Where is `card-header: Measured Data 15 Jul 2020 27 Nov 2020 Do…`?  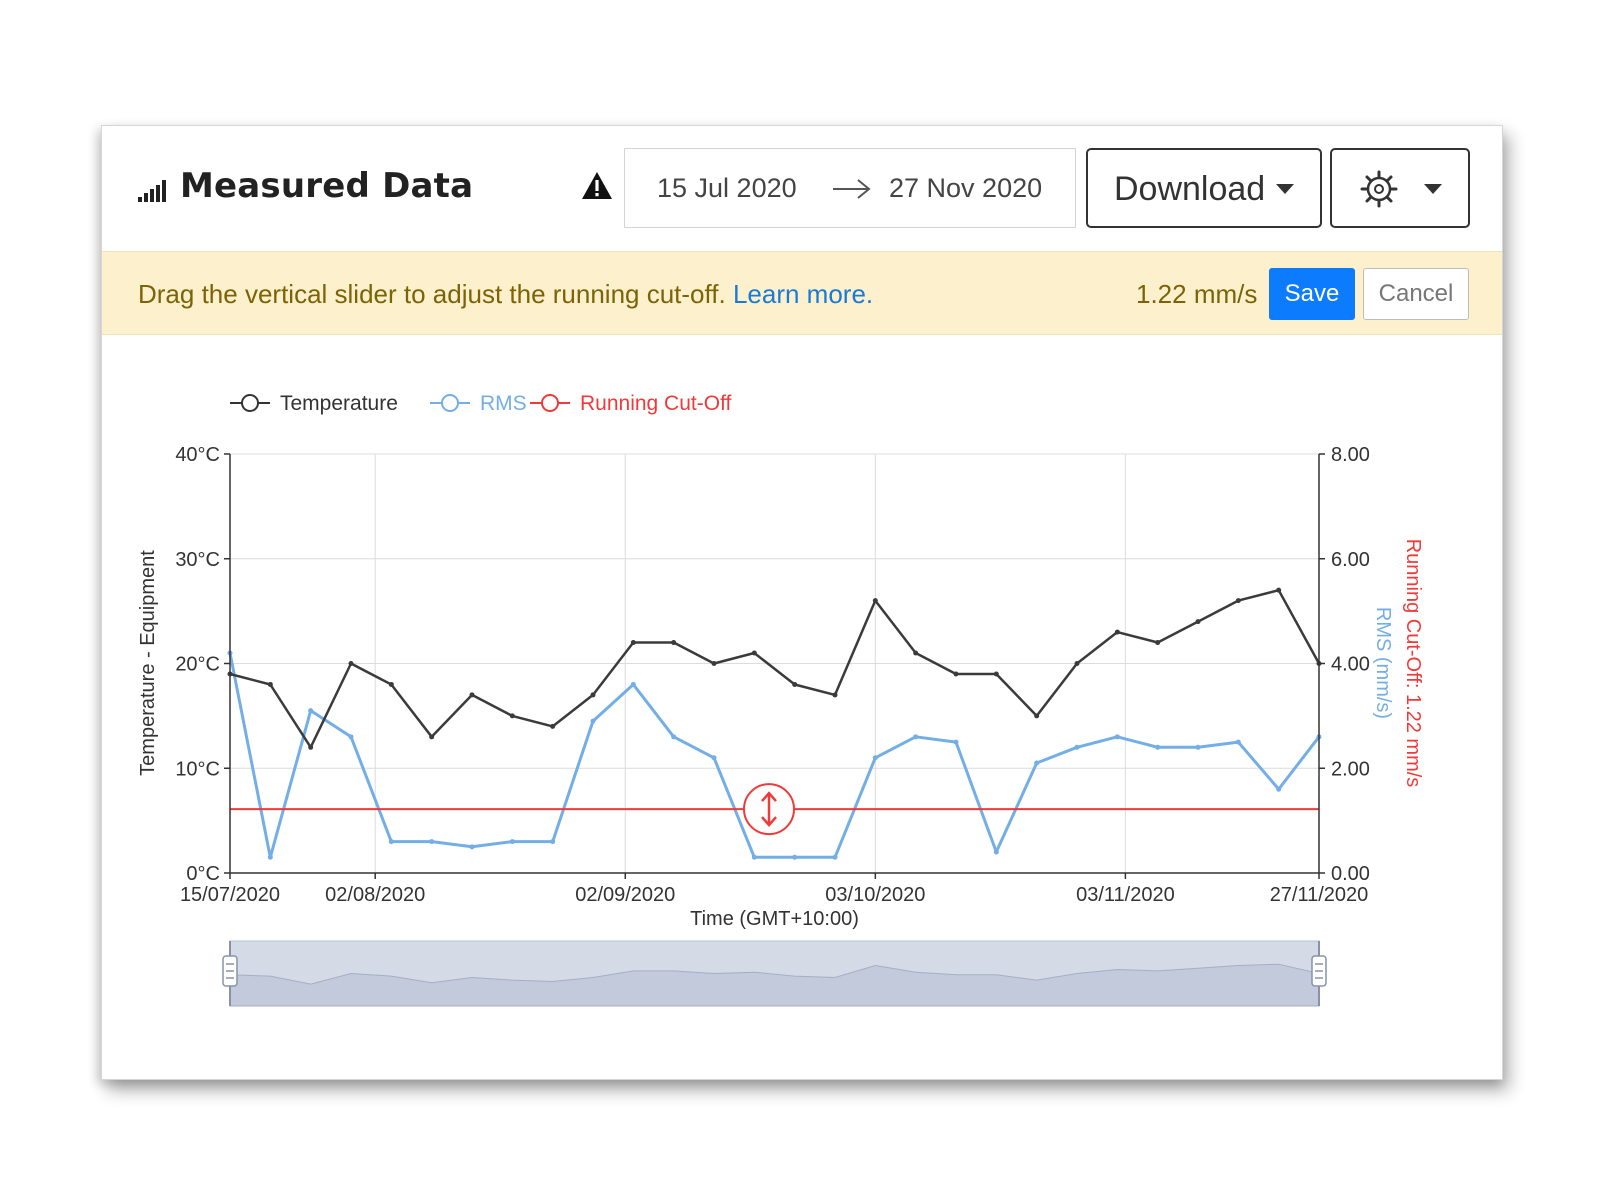
card-header: Measured Data 15 Jul 2020 27 Nov 2020 Do… is located at coordinates (802, 188).